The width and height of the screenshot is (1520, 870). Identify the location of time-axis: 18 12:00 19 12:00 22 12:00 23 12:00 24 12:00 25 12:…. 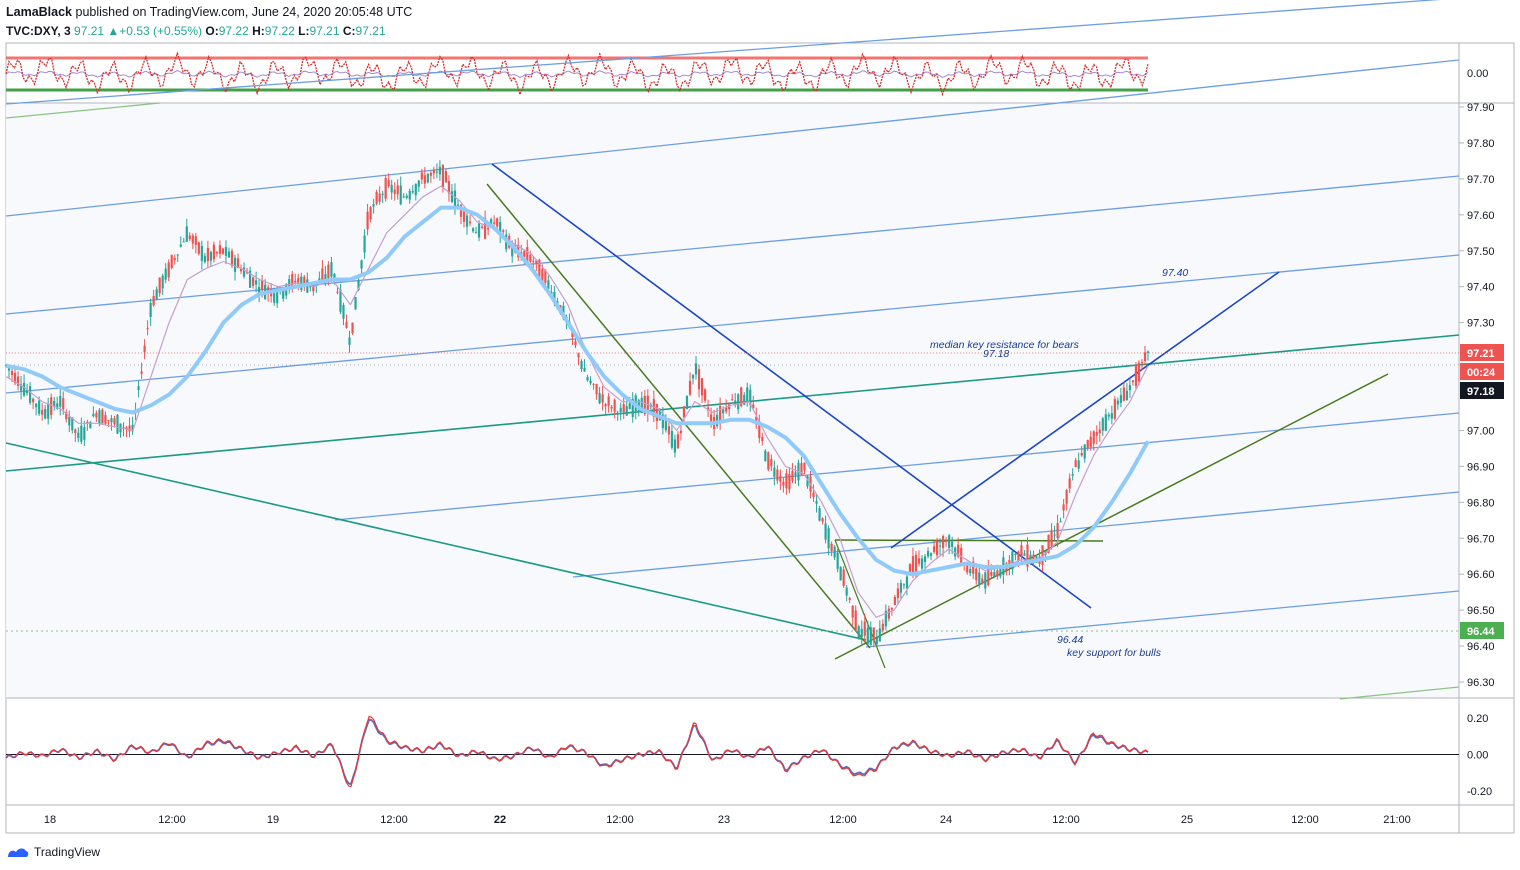
(727, 820).